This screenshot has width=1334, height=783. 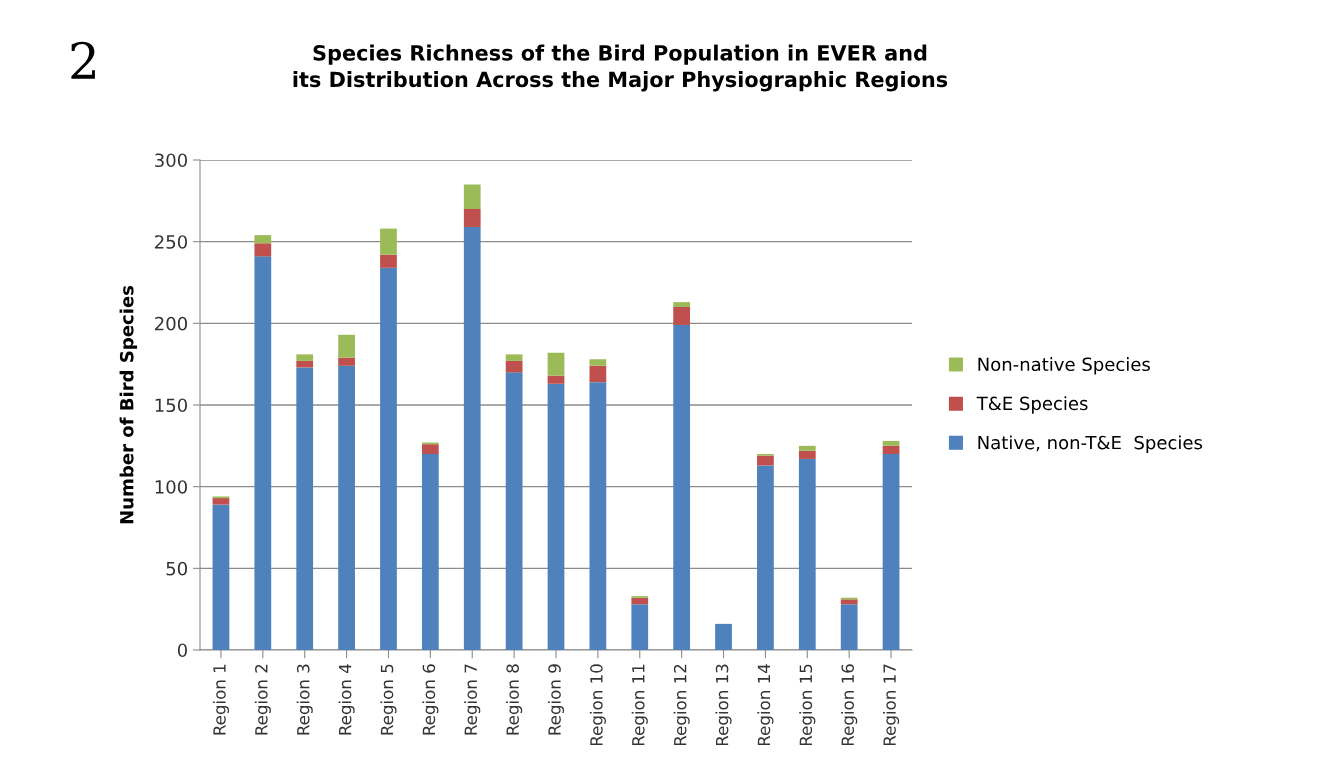 I want to click on x-tick-label: Region 11, so click(x=639, y=705).